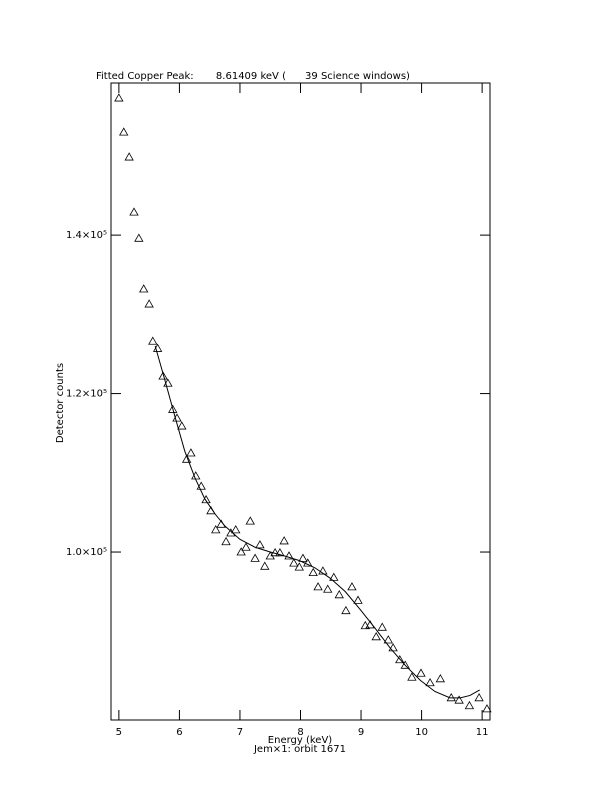 The image size is (612, 792). What do you see at coordinates (119, 732) in the screenshot?
I see `x-tick-label: 5` at bounding box center [119, 732].